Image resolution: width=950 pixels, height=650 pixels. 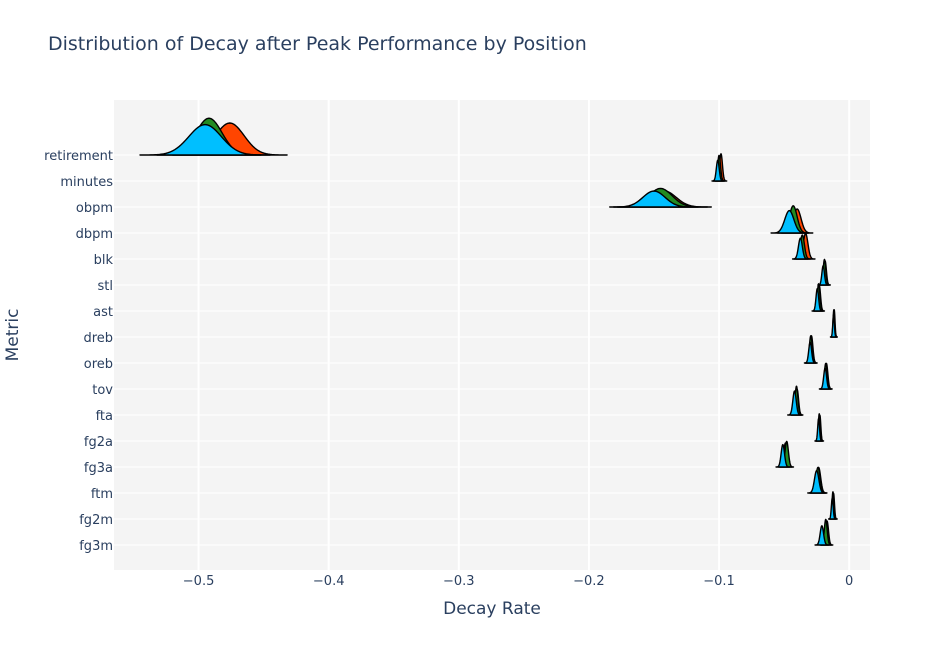 I want to click on ridge-fg2a, so click(x=818, y=429).